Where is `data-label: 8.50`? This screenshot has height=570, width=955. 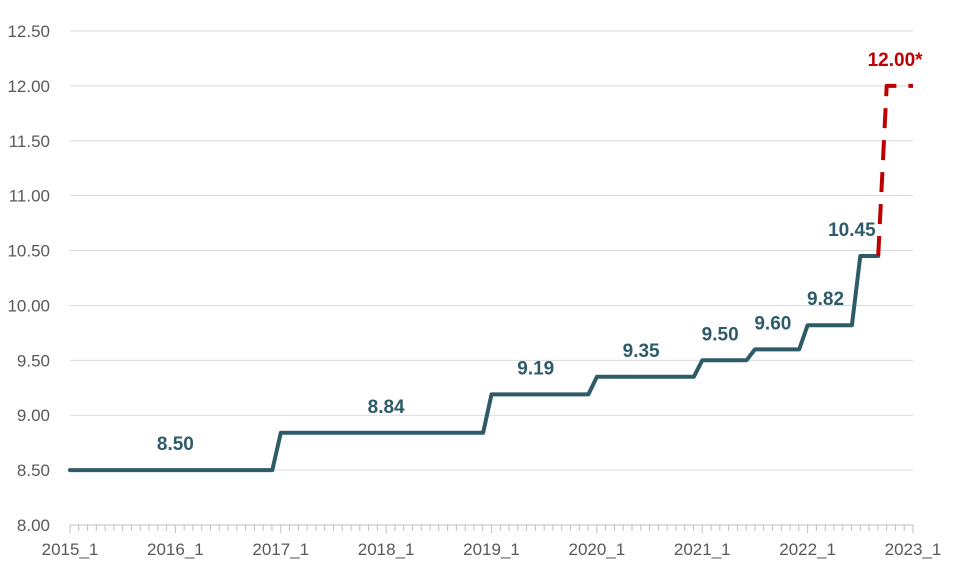 data-label: 8.50 is located at coordinates (175, 444).